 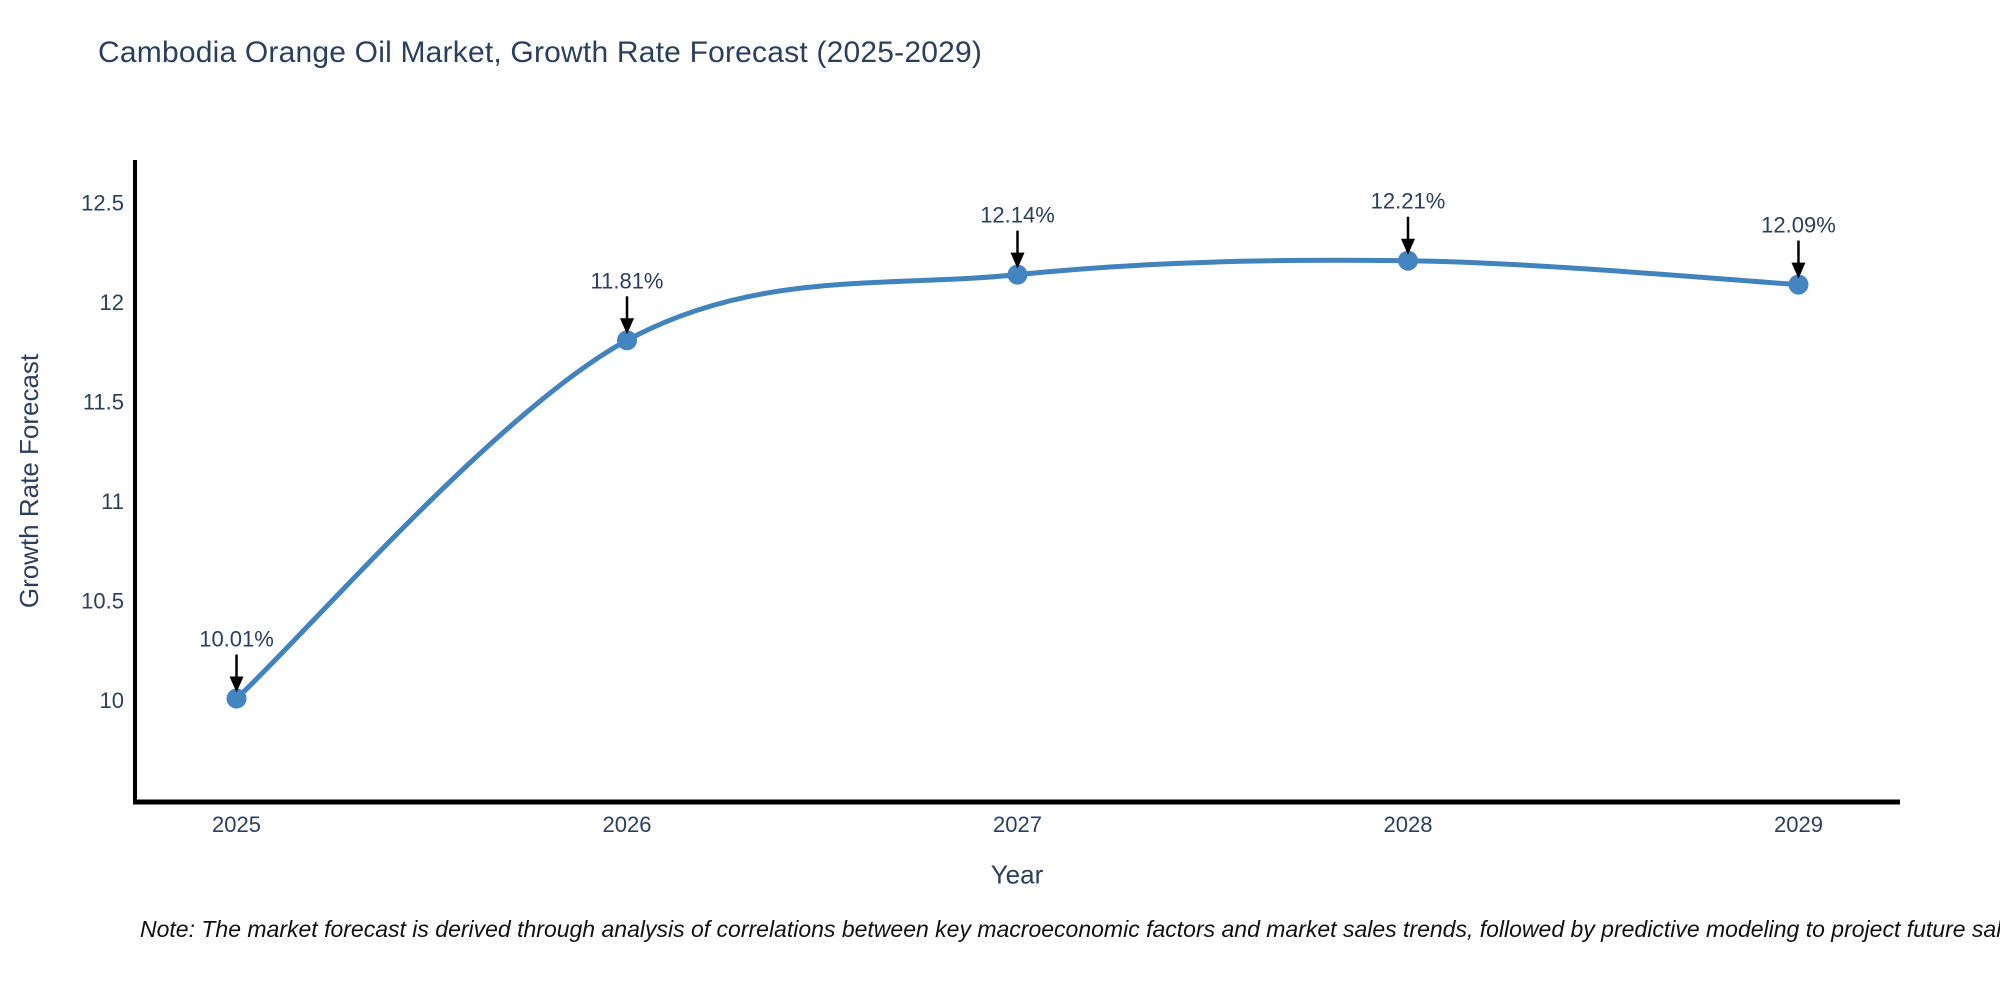 What do you see at coordinates (236, 639) in the screenshot?
I see `point-value-label: 10.01%` at bounding box center [236, 639].